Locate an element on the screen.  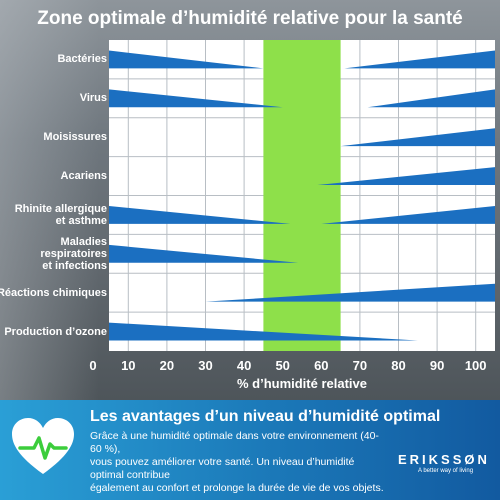
y-tick-label: Moisissures is located at coordinates (75, 137).